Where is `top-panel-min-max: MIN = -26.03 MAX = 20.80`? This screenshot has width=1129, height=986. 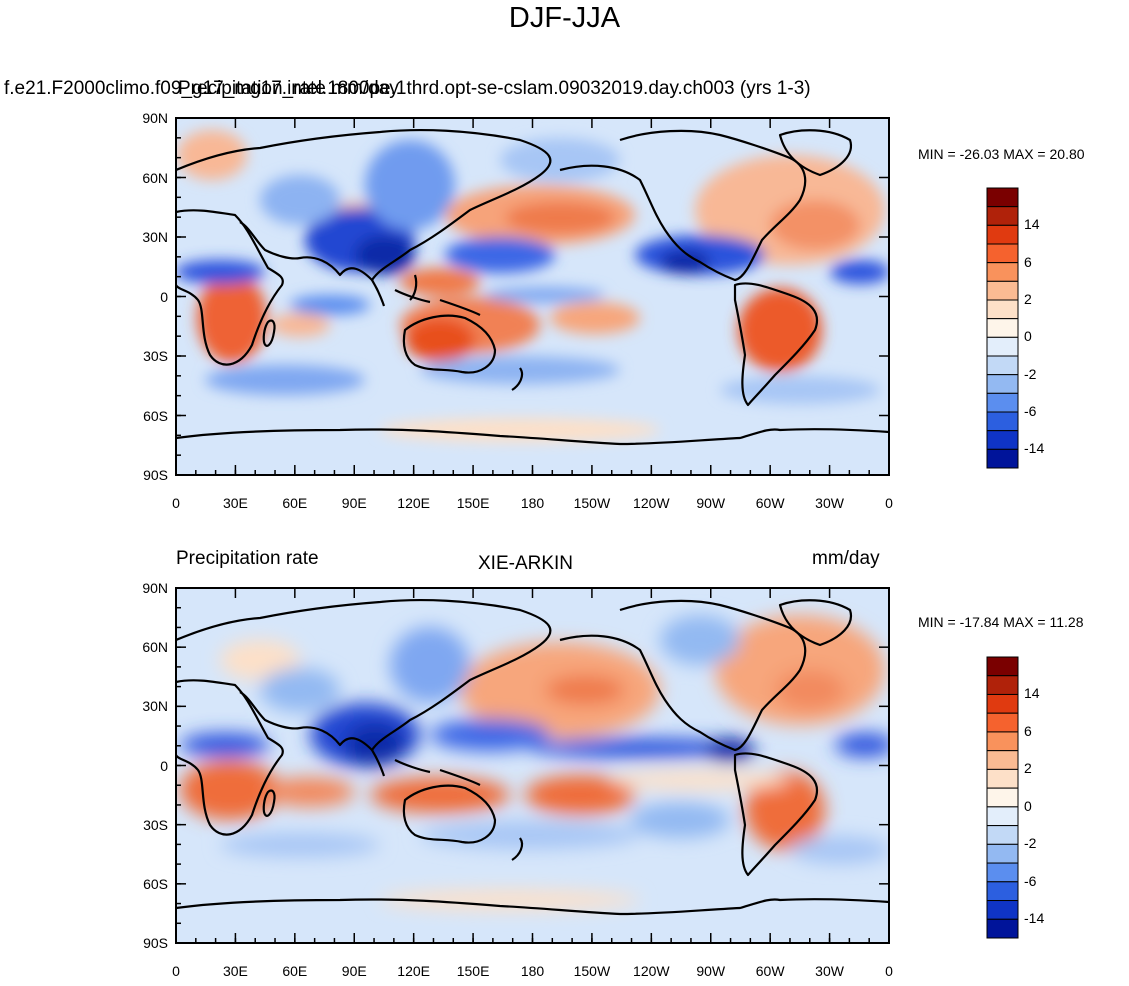
top-panel-min-max: MIN = -26.03 MAX = 20.80 is located at coordinates (1001, 154).